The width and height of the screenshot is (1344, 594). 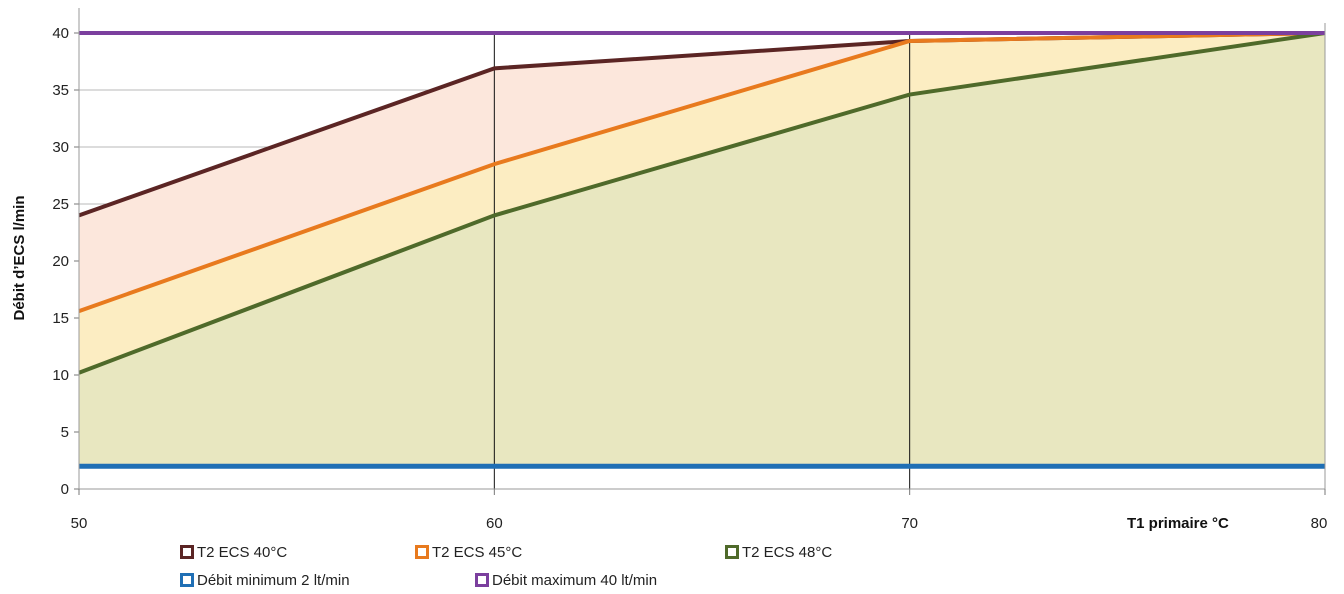 I want to click on legend-row-1: T2 ECS 40°C T2 ECS 45°C T2 ECS 48°C, so click(x=560, y=552).